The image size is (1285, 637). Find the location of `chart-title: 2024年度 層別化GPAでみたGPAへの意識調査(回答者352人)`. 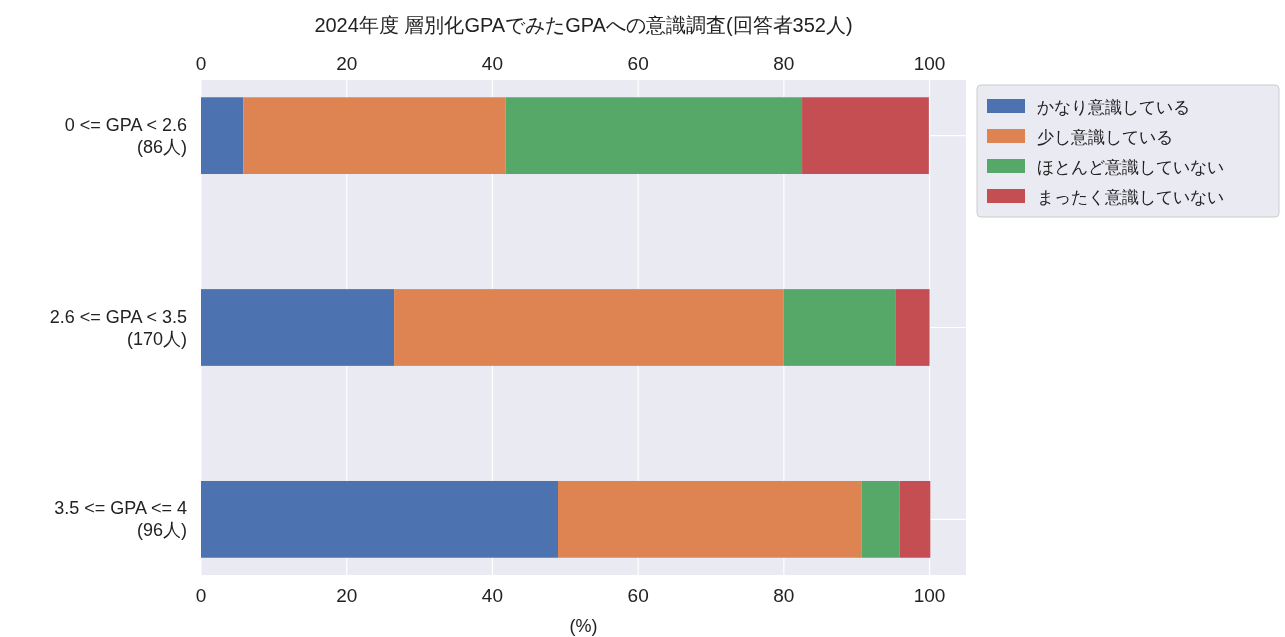

chart-title: 2024年度 層別化GPAでみたGPAへの意識調査(回答者352人) is located at coordinates (583, 25).